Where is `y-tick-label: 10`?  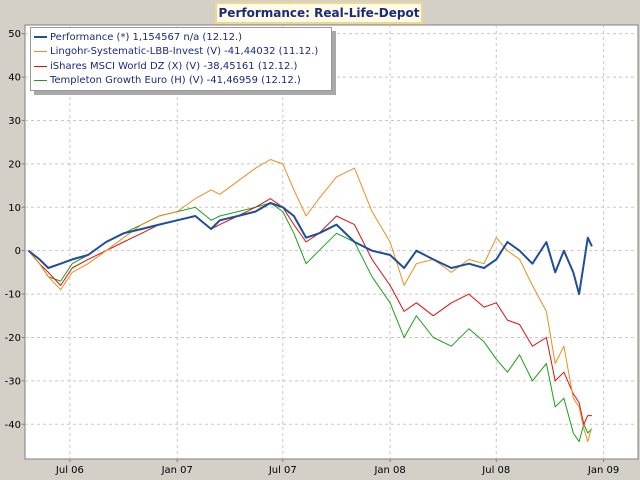
y-tick-label: 10 is located at coordinates (14, 208).